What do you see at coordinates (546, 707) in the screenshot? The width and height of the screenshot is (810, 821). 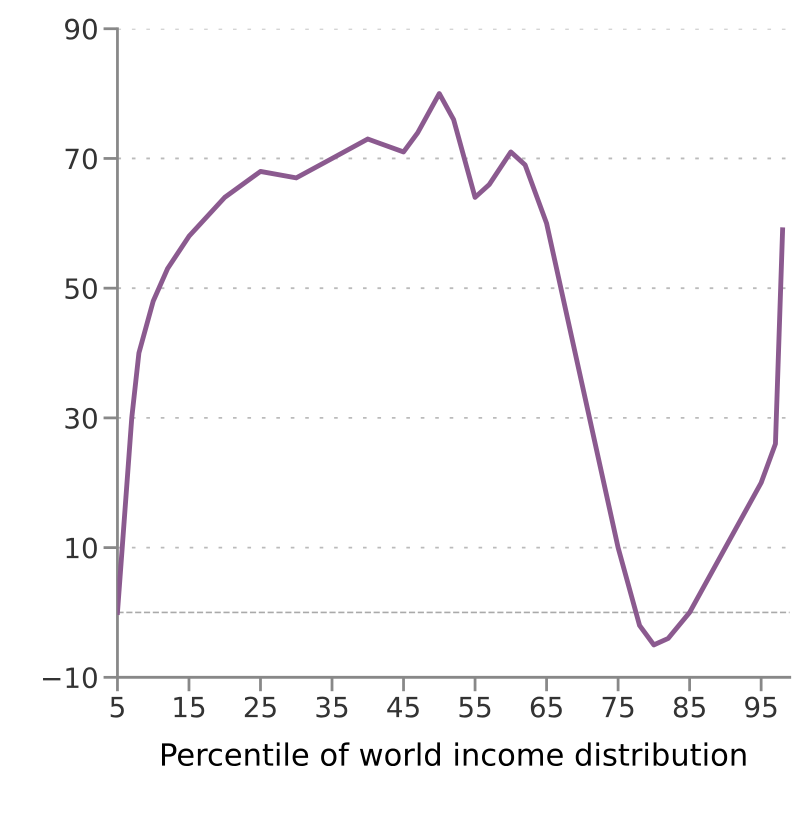 I see `x-tick-label: 65` at bounding box center [546, 707].